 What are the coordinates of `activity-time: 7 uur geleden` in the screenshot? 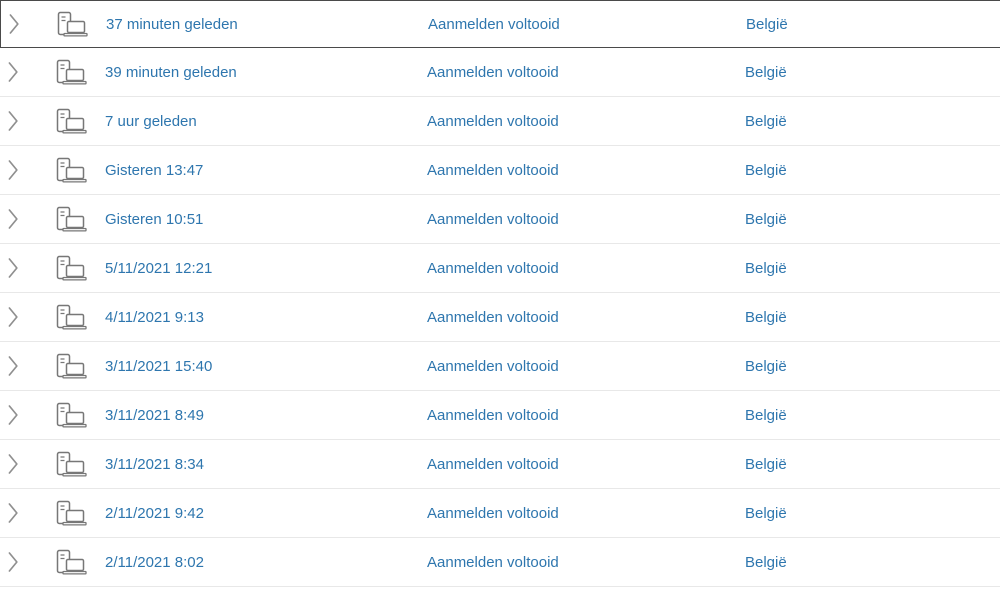 It's located at (151, 121).